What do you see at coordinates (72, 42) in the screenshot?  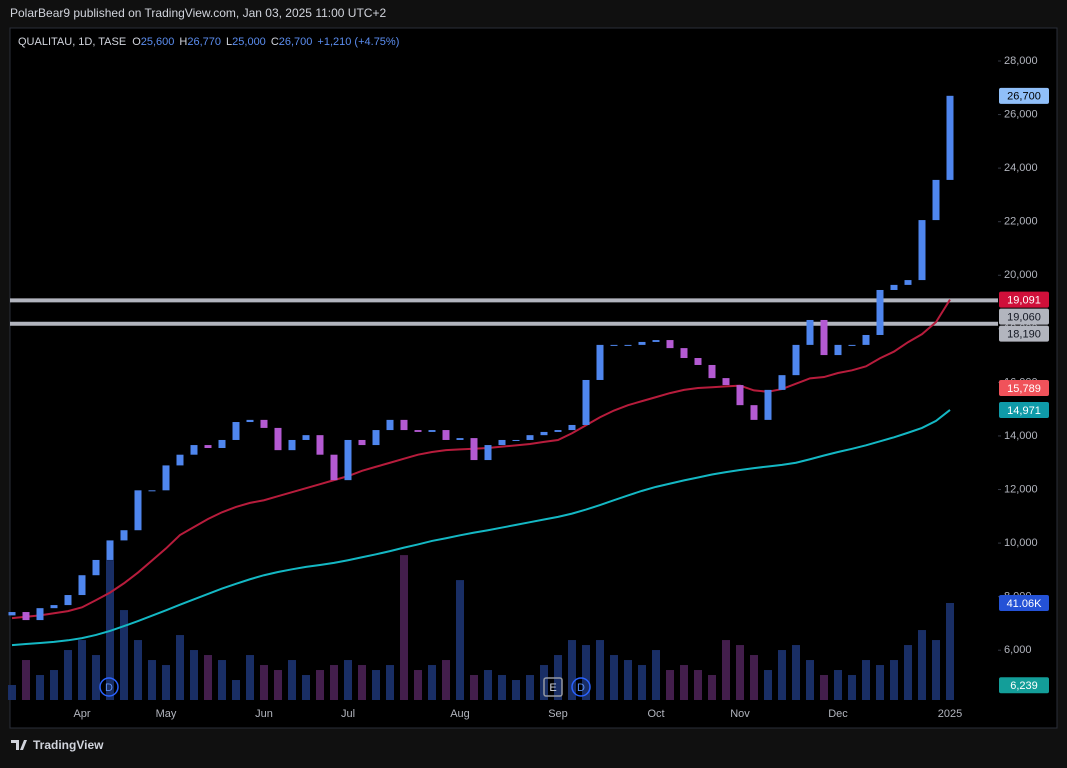 I see `symbol: QUALITAU, 1D, TASE` at bounding box center [72, 42].